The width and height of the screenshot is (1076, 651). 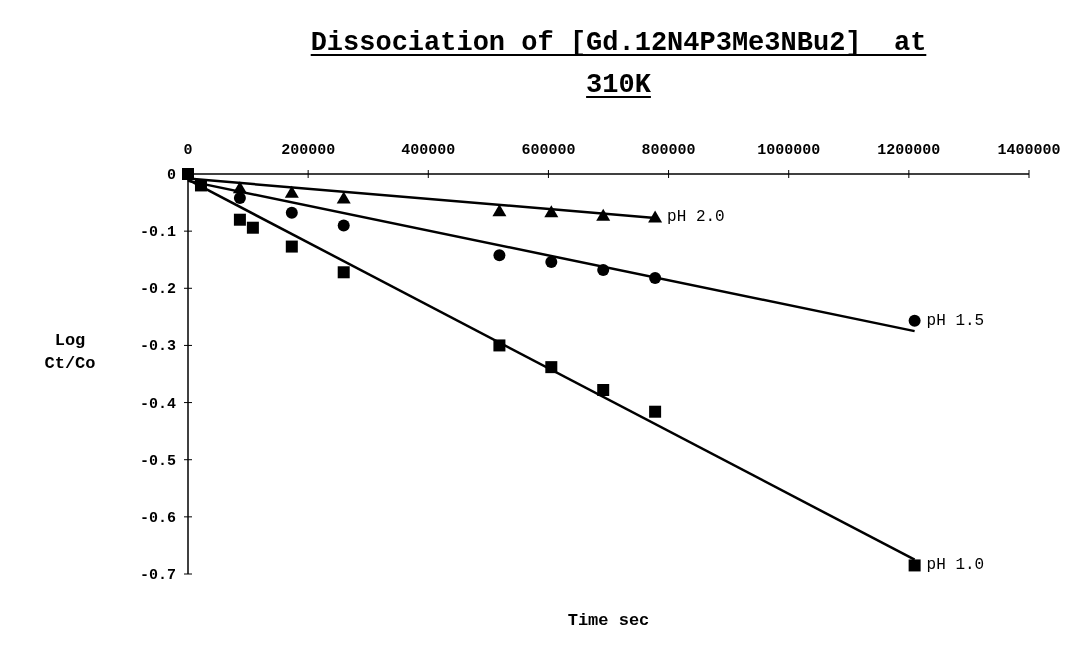 What do you see at coordinates (171, 175) in the screenshot?
I see `y-tick-label: 0` at bounding box center [171, 175].